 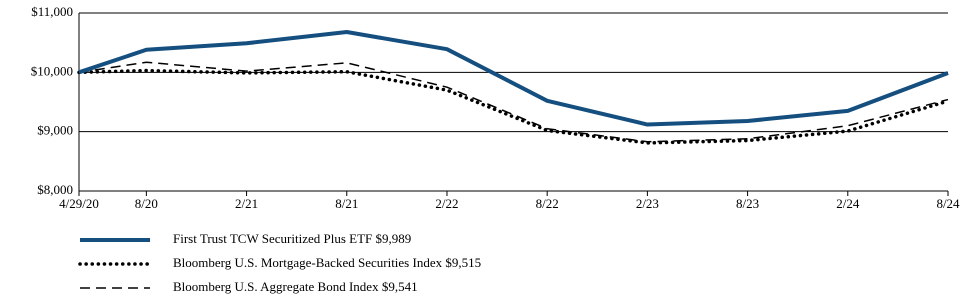 I want to click on x-tick-label: 8/23, so click(x=747, y=203).